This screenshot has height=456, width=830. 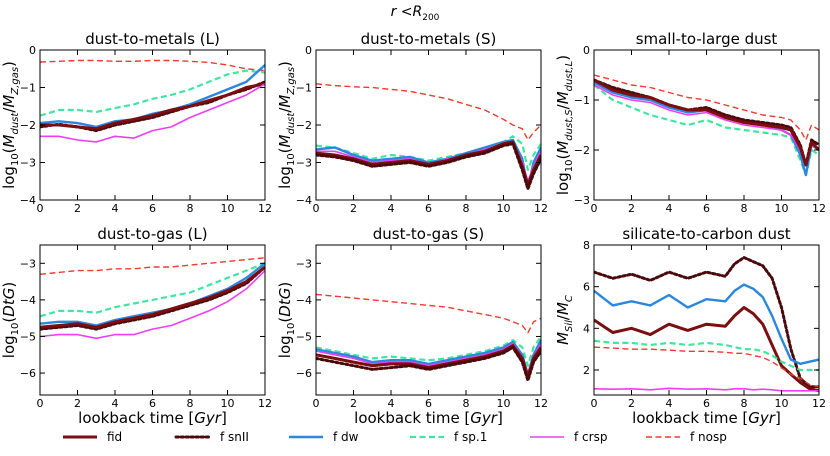 I want to click on y-tick-label: 2, so click(x=586, y=370).